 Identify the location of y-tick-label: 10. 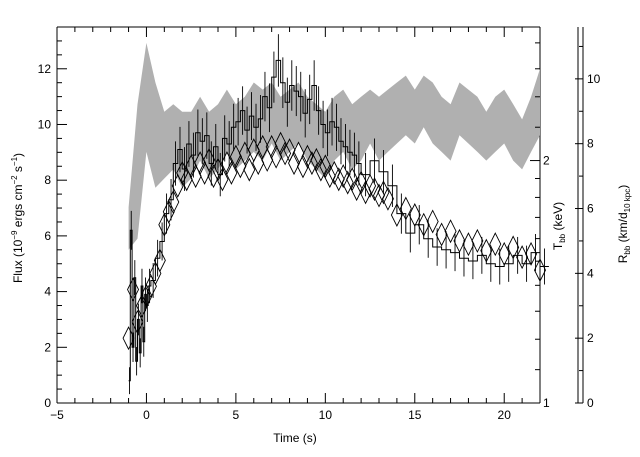
(45, 124).